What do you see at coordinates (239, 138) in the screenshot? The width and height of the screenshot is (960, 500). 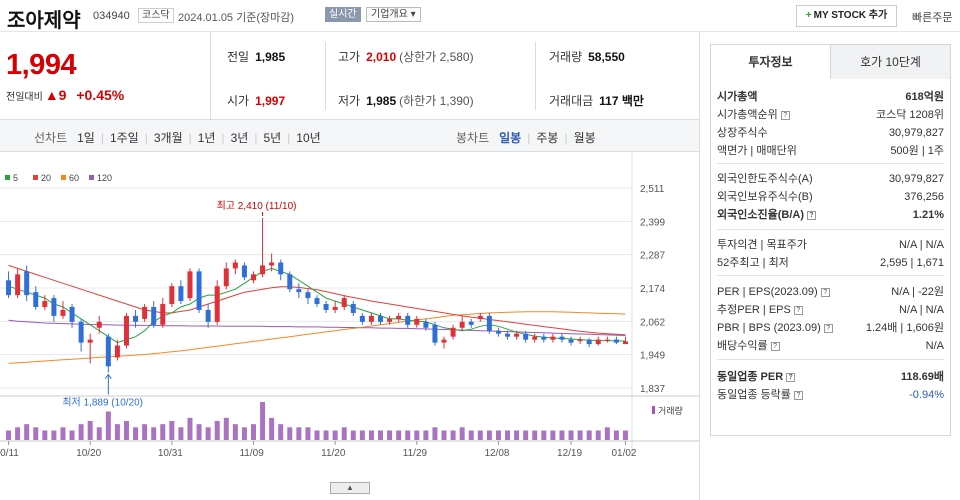 I see `tab-3y: 3년` at bounding box center [239, 138].